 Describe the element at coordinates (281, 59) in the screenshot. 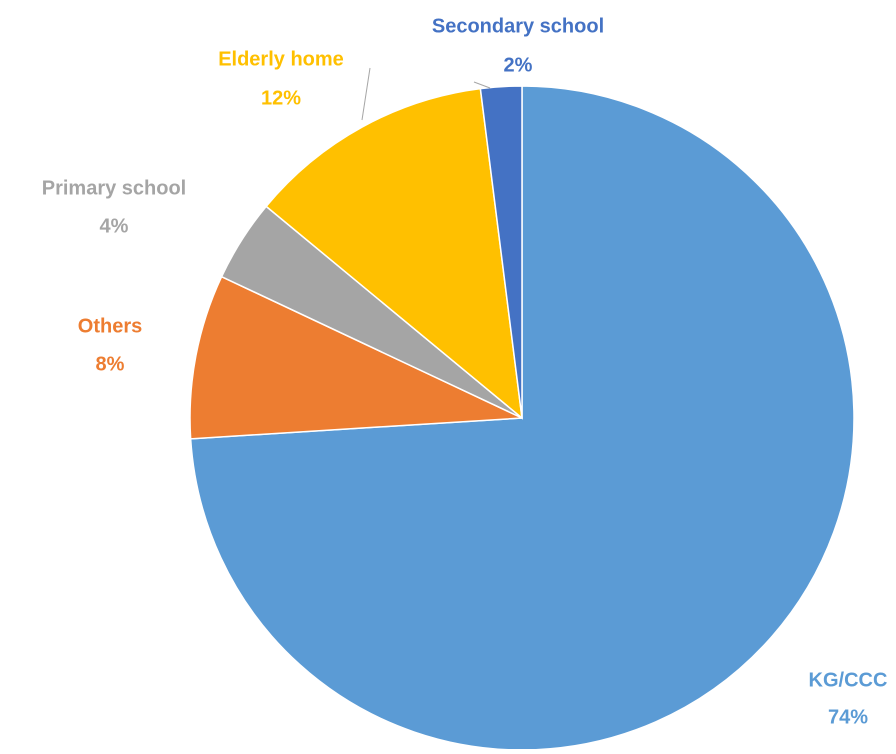

I see `label-name: Elderly home` at that location.